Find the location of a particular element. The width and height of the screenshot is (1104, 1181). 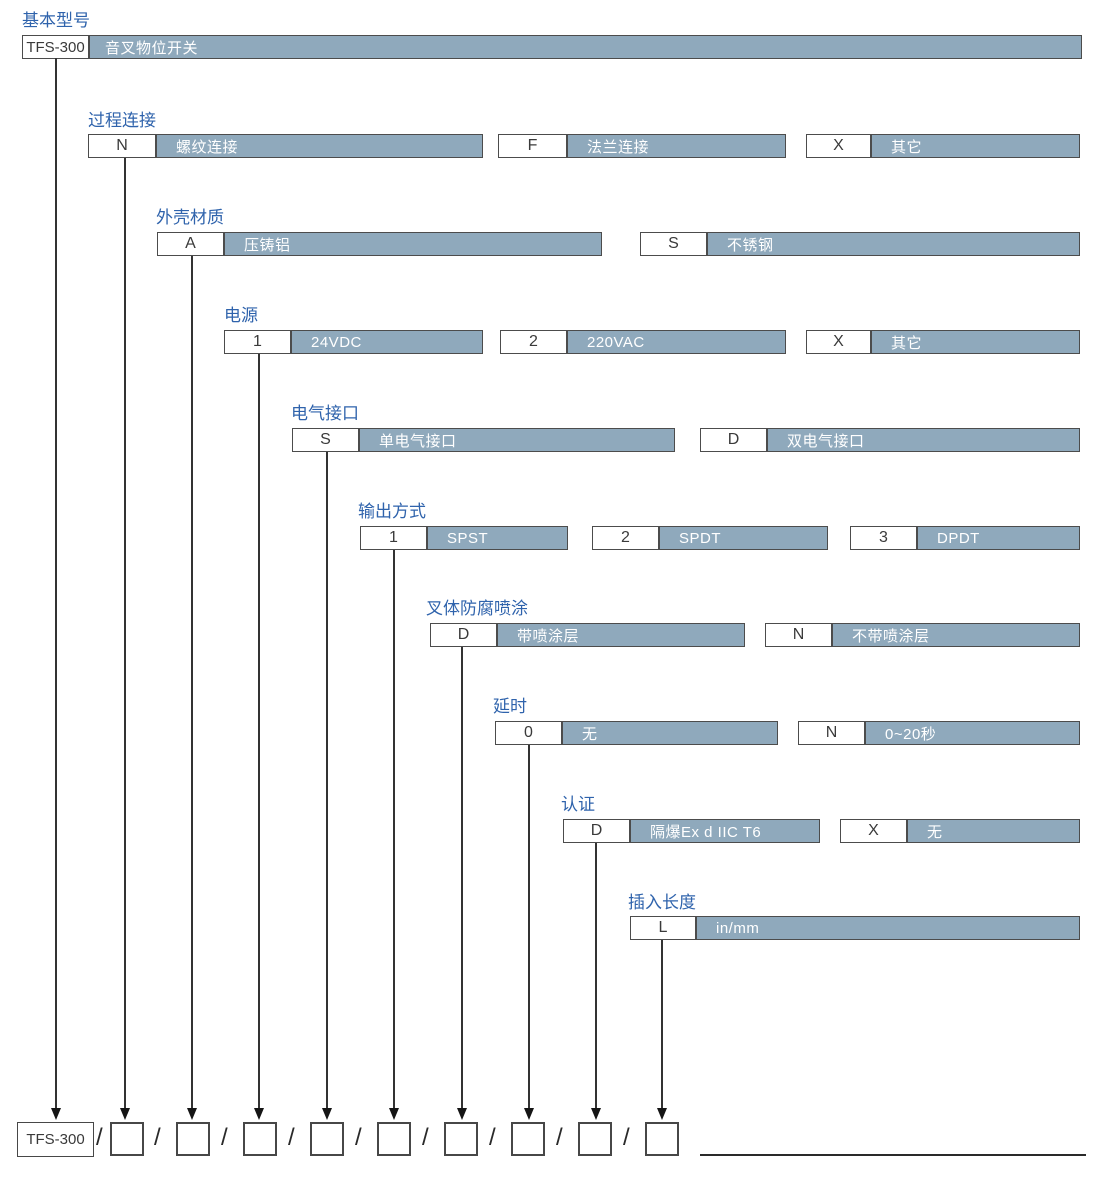

option-coating-d: D 带喷涂层 is located at coordinates (587, 635).